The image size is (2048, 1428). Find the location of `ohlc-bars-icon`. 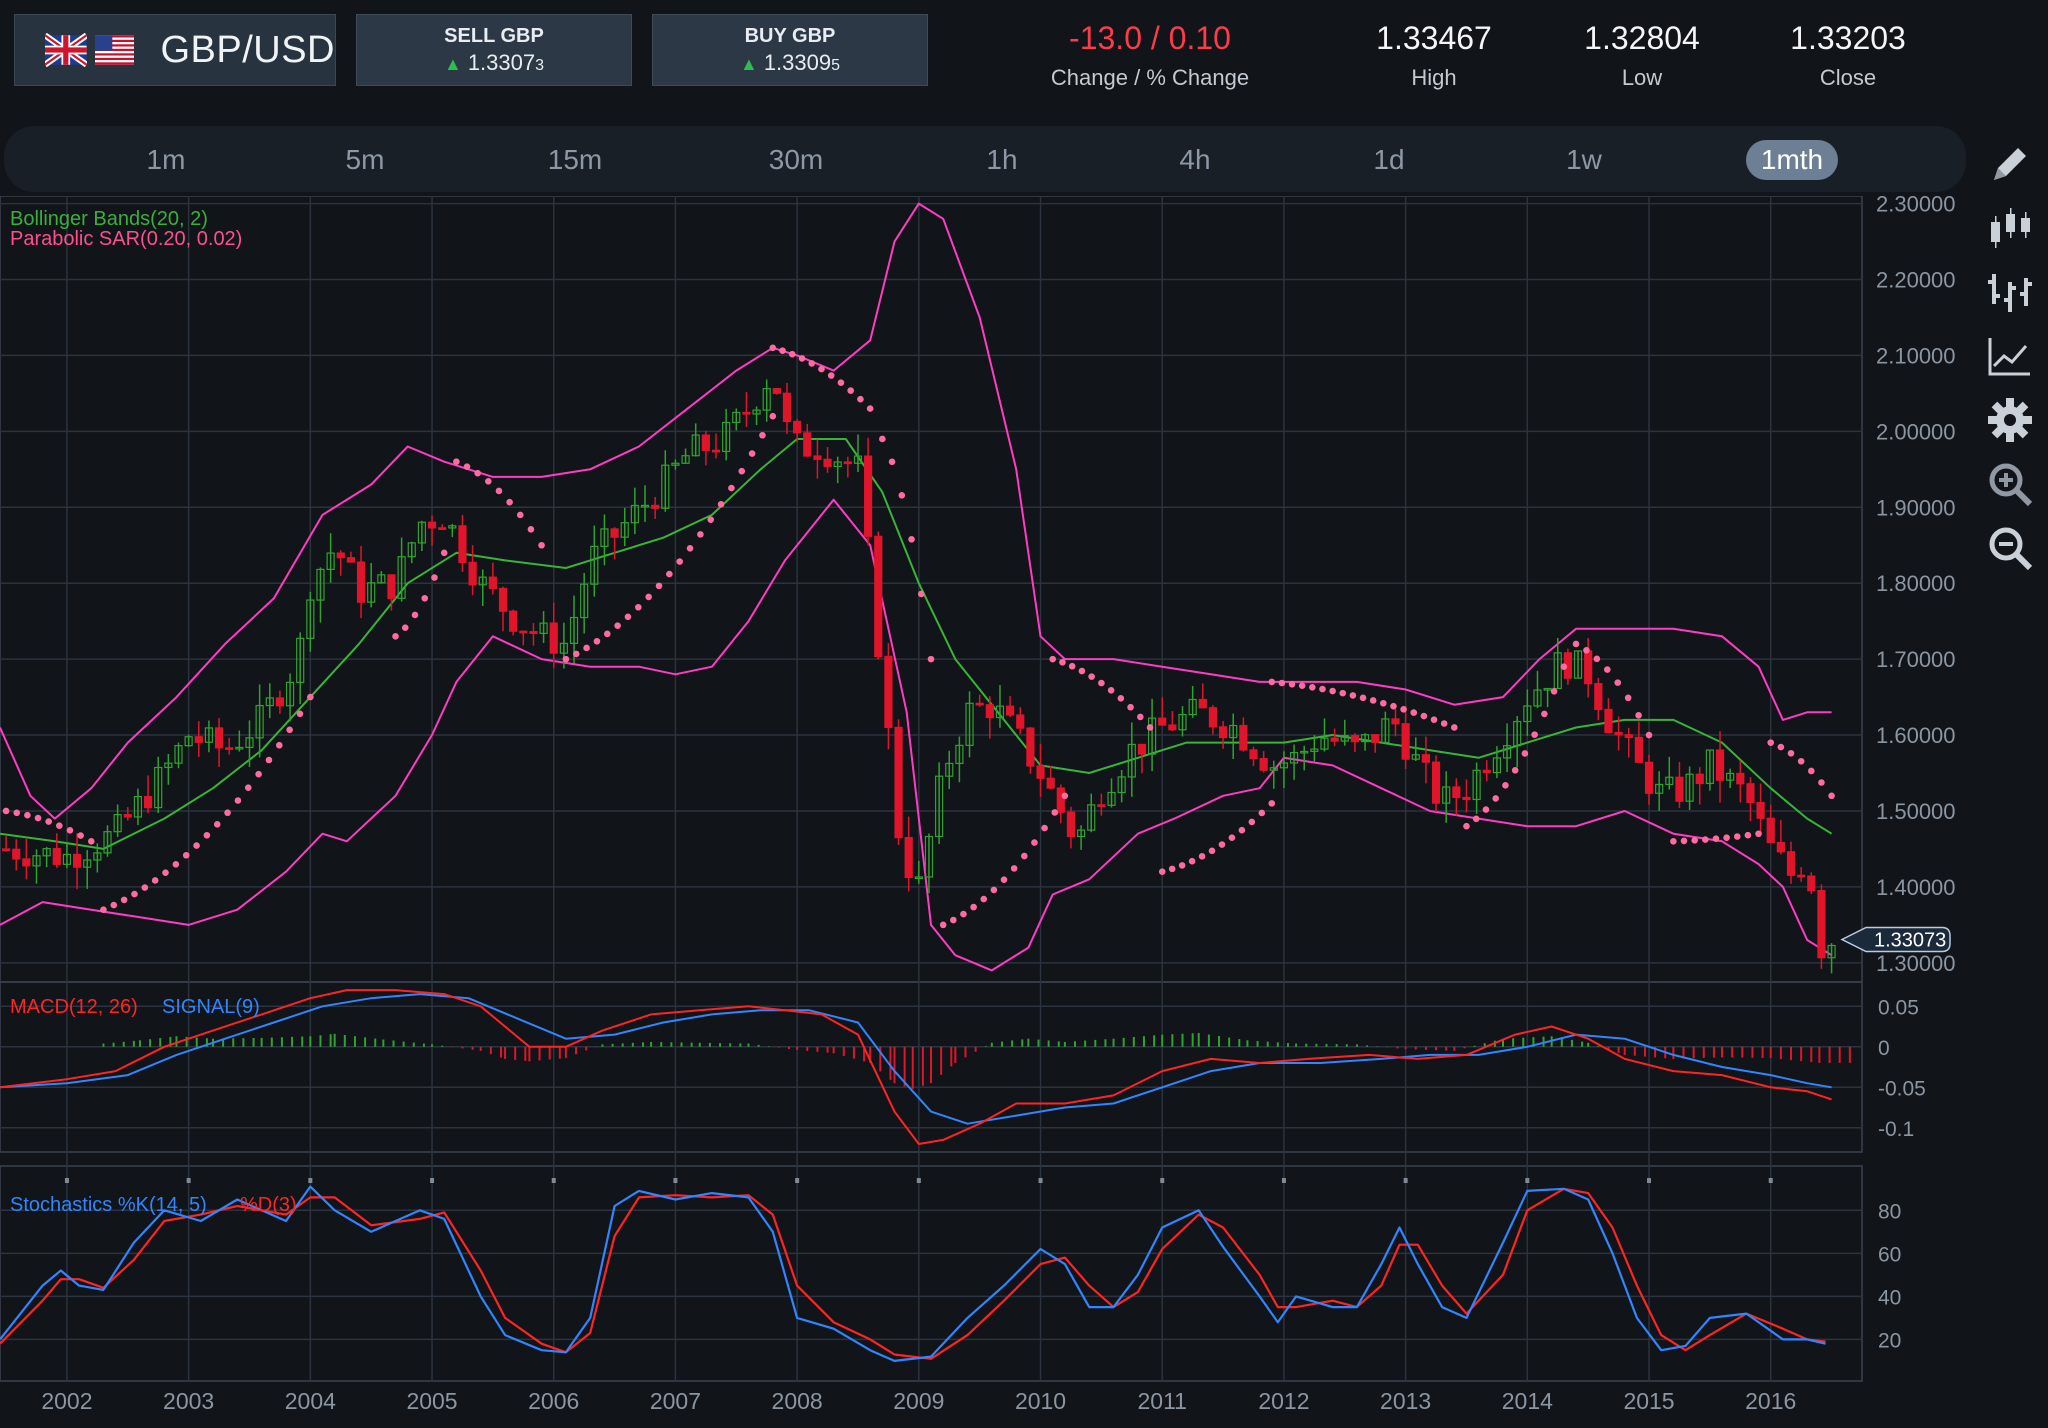

ohlc-bars-icon is located at coordinates (2010, 292).